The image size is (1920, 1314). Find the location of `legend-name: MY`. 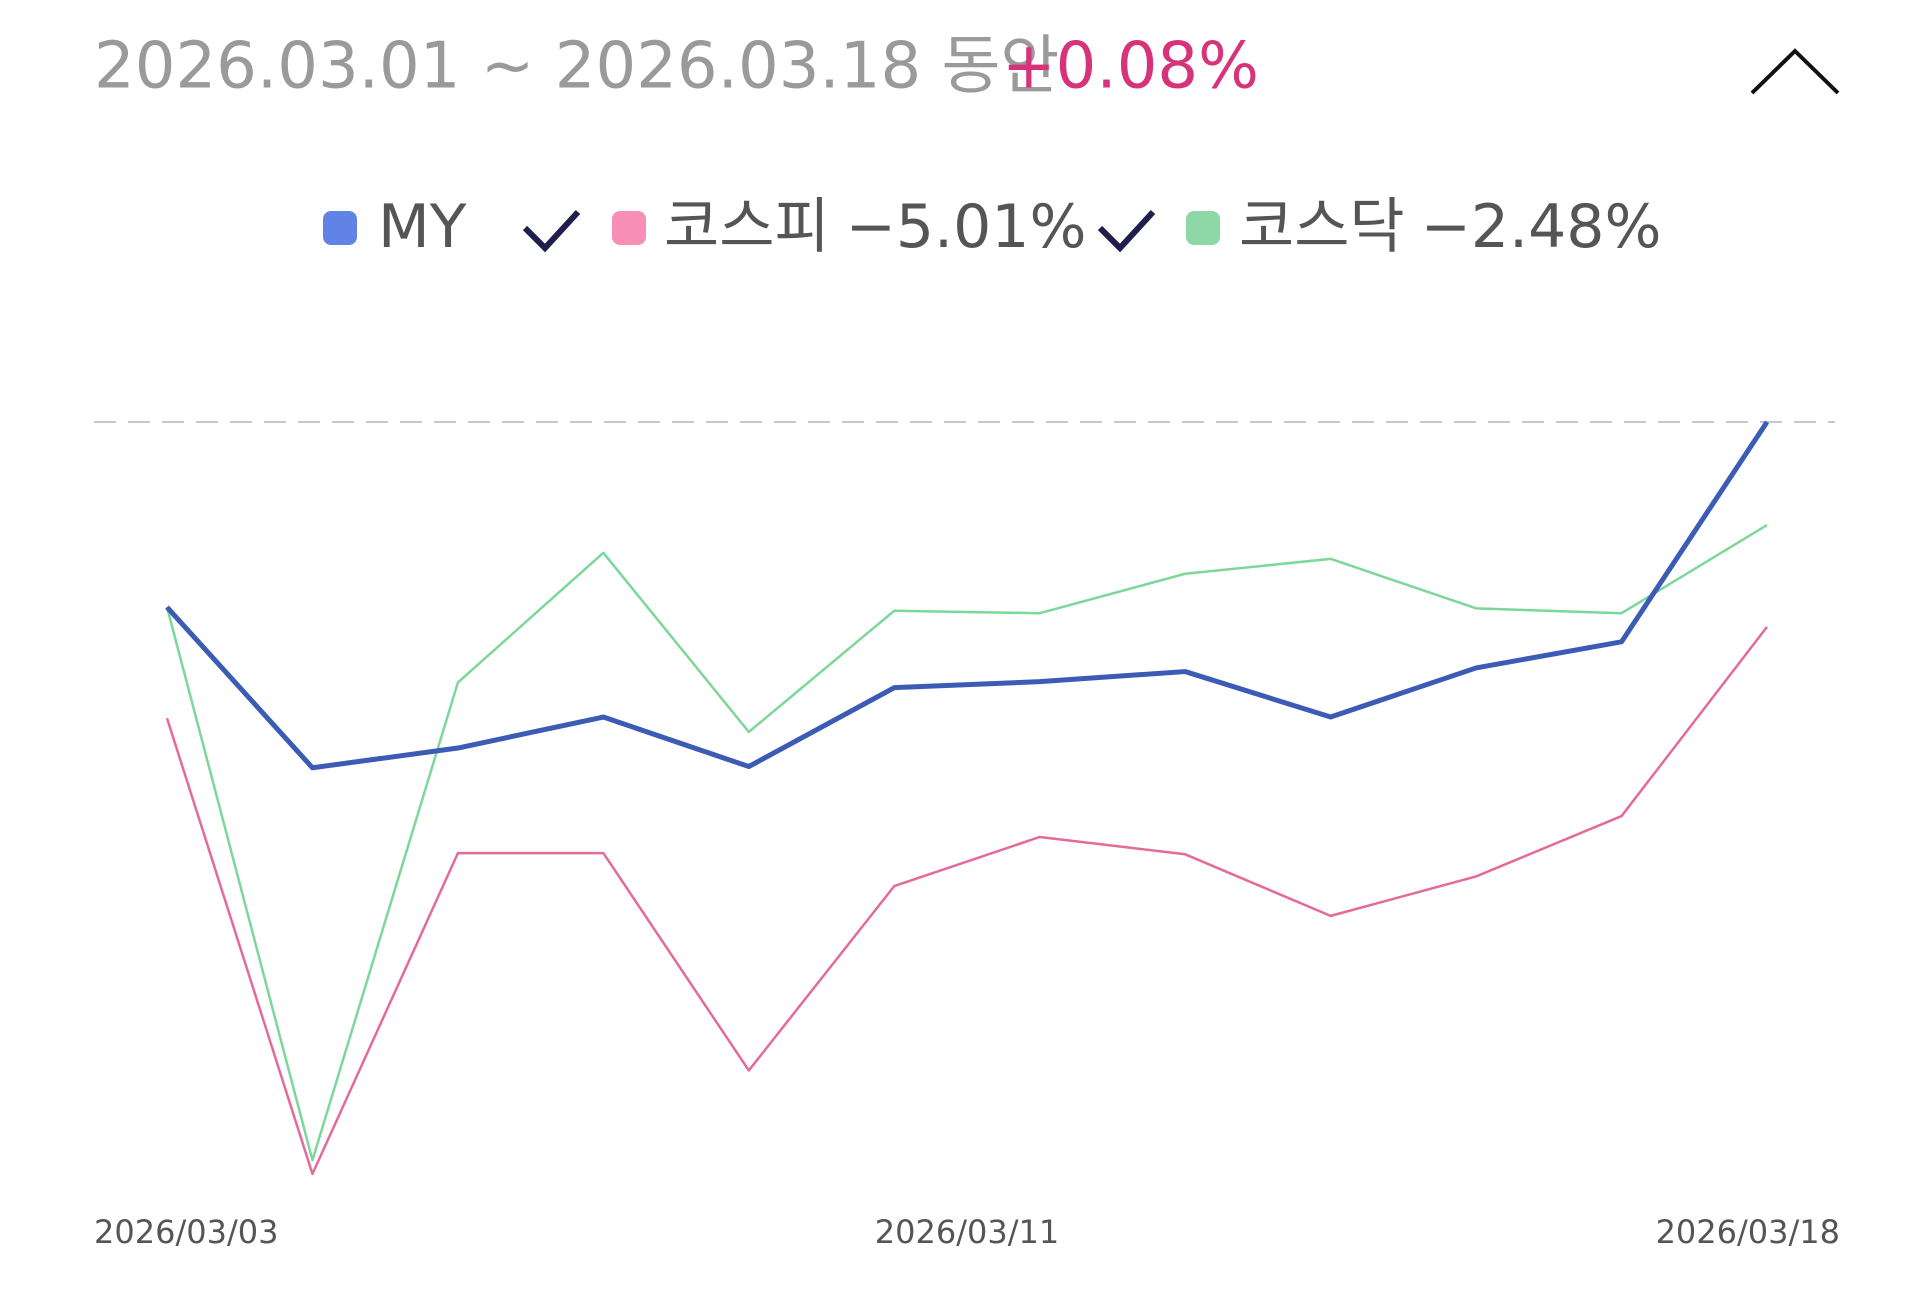

legend-name: MY is located at coordinates (422, 227).